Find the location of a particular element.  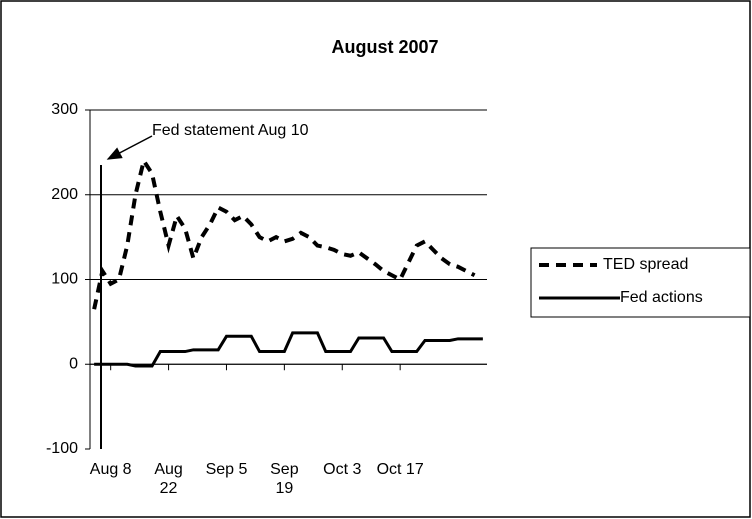

x-tick-label: Aug 22 is located at coordinates (168, 479).